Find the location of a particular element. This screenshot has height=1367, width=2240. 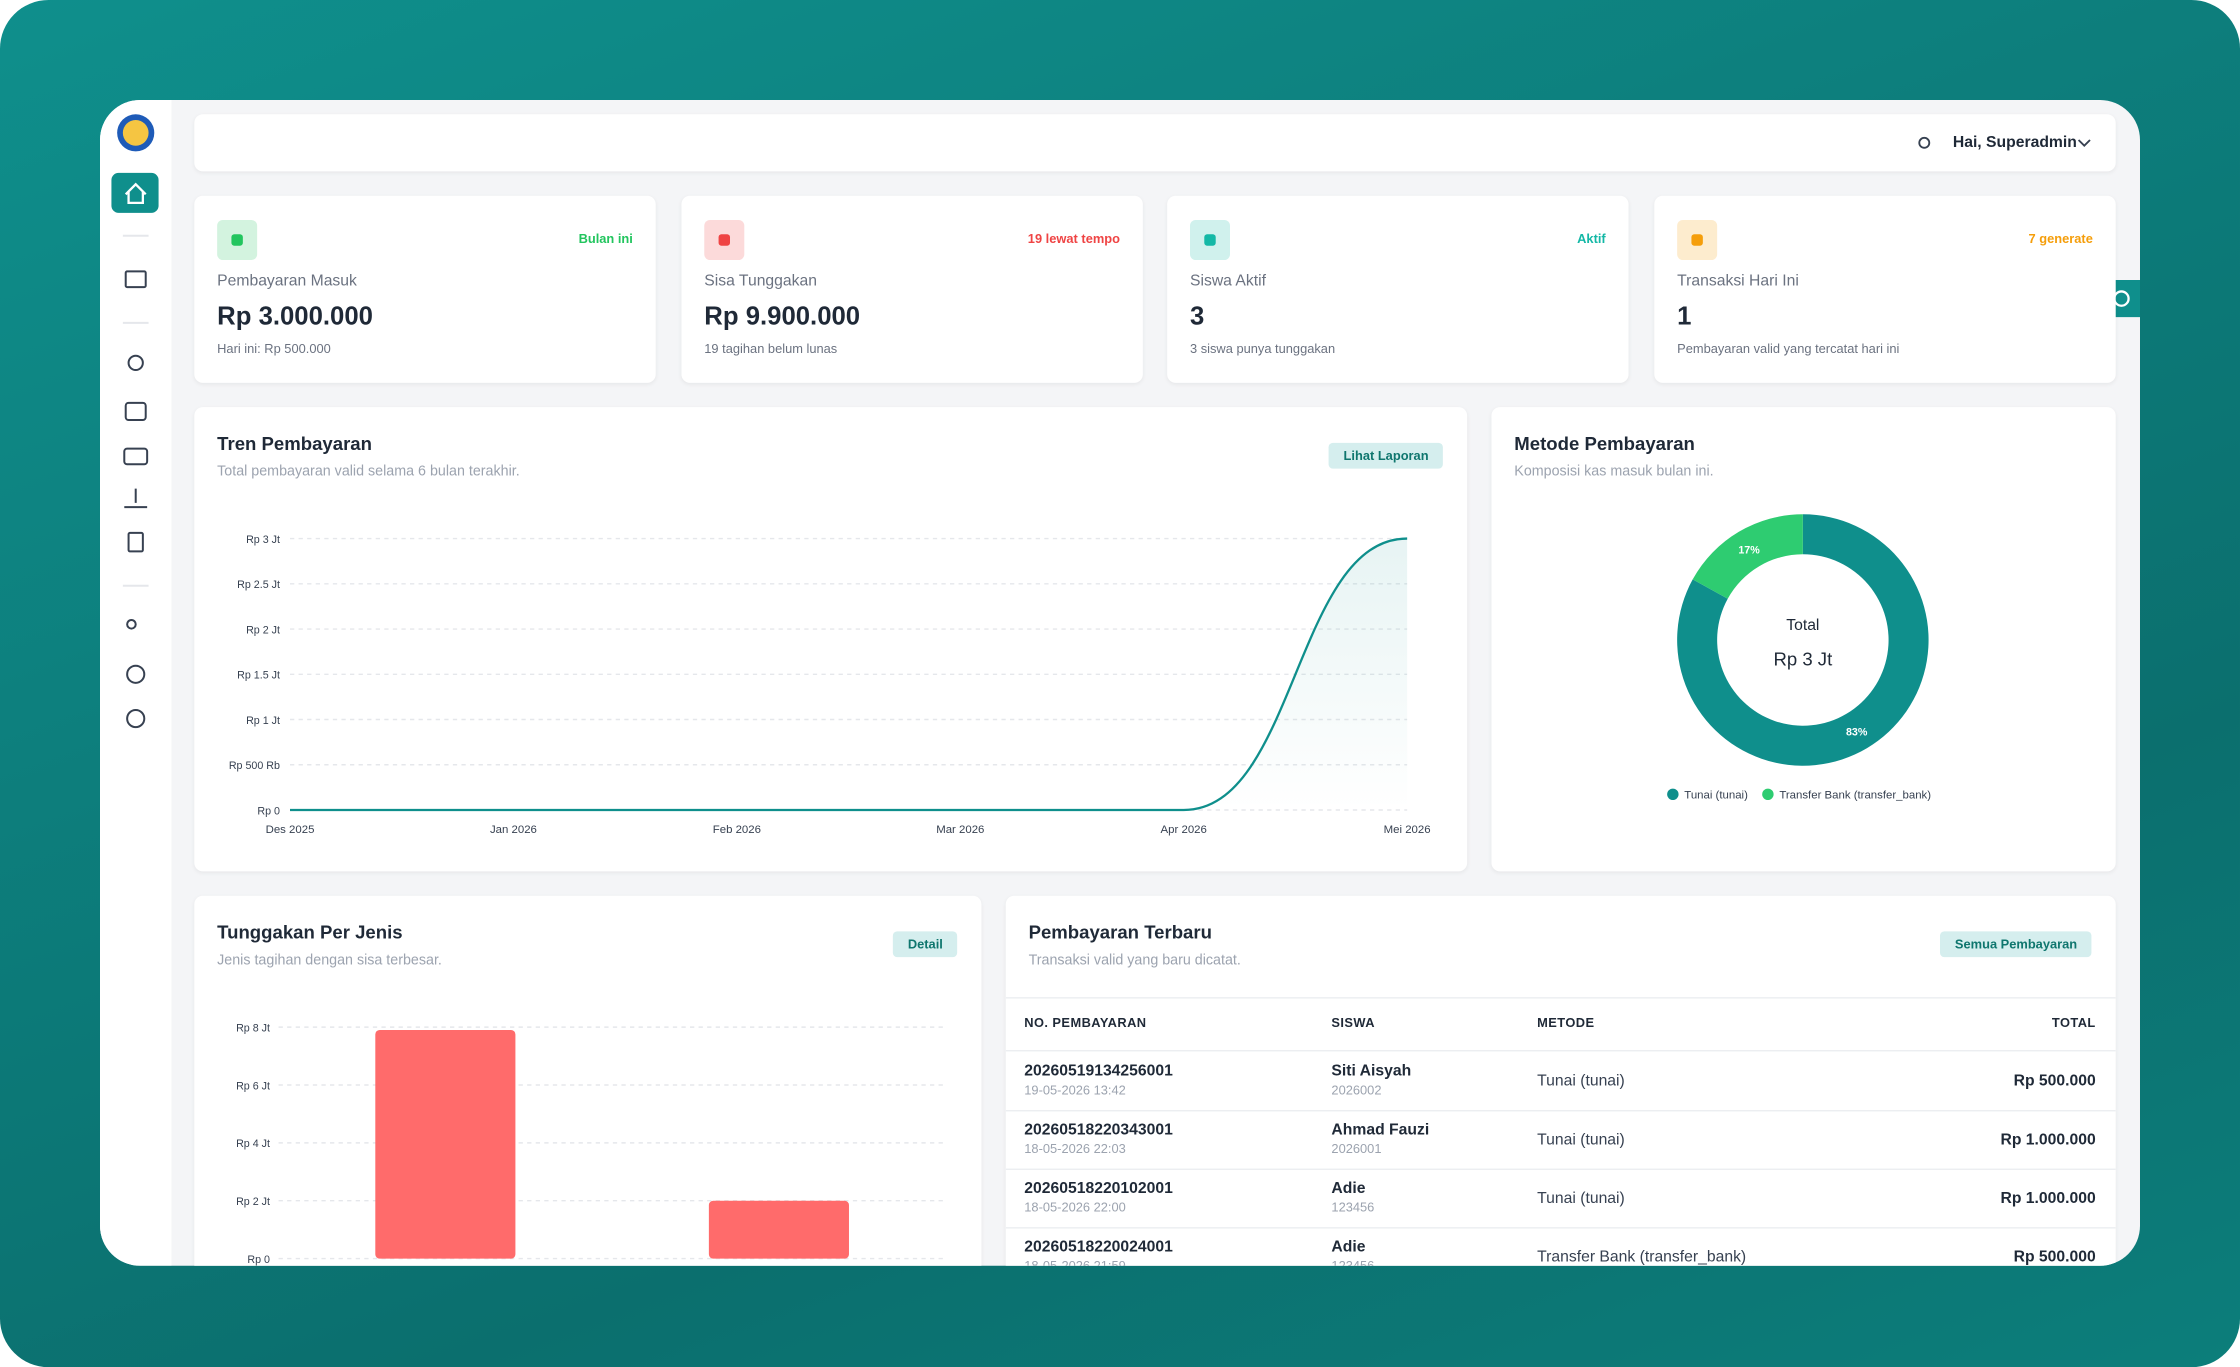

column-header: SISWA is located at coordinates (1353, 1022).